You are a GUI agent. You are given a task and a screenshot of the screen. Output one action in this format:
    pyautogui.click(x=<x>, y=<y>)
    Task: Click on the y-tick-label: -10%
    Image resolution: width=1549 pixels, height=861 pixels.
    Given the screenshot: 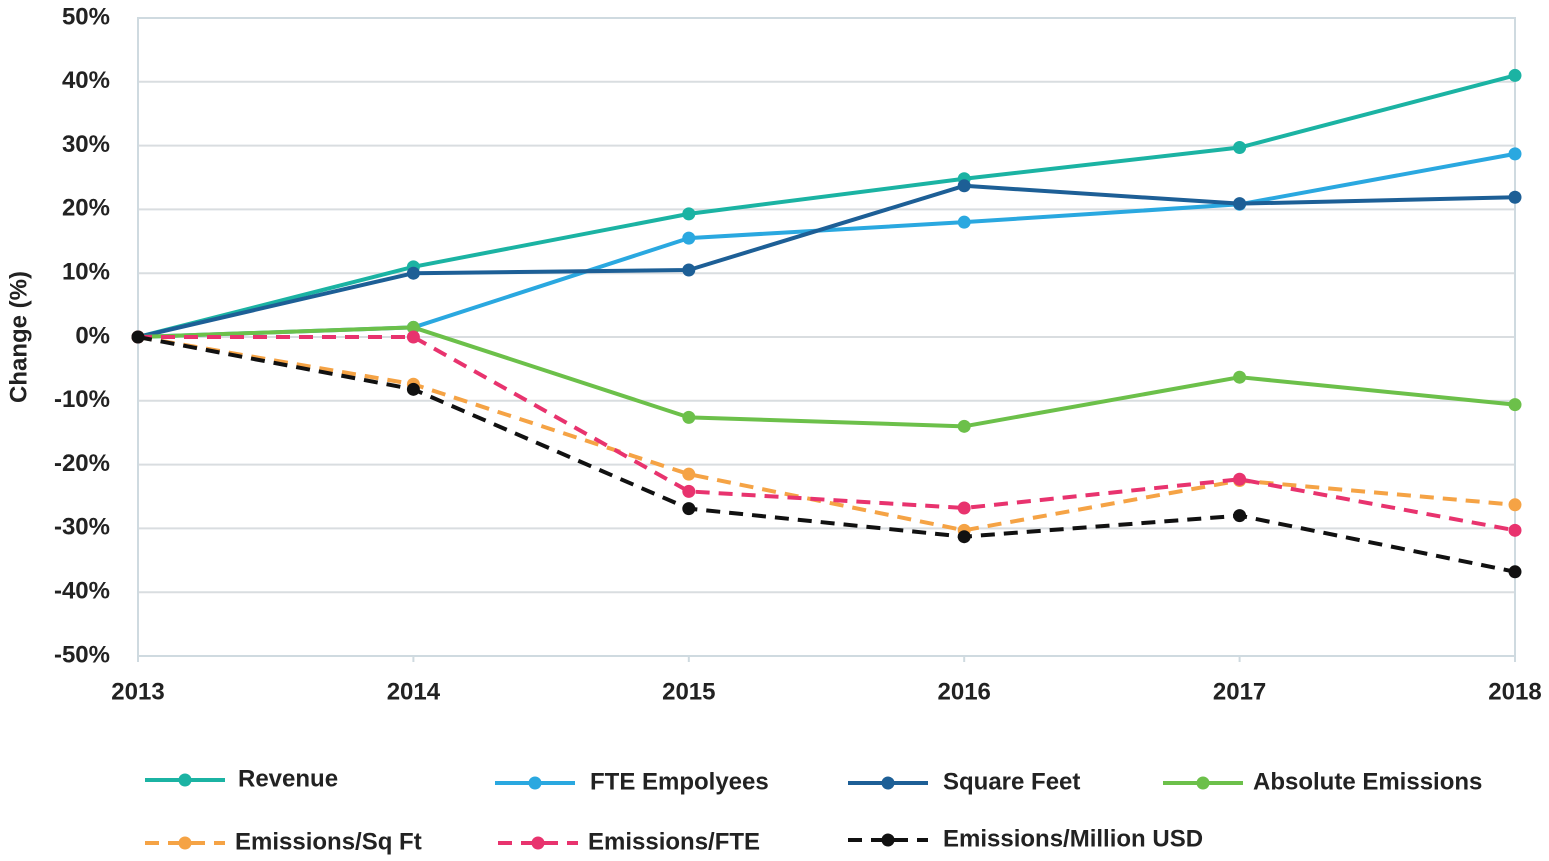 What is the action you would take?
    pyautogui.click(x=82, y=399)
    